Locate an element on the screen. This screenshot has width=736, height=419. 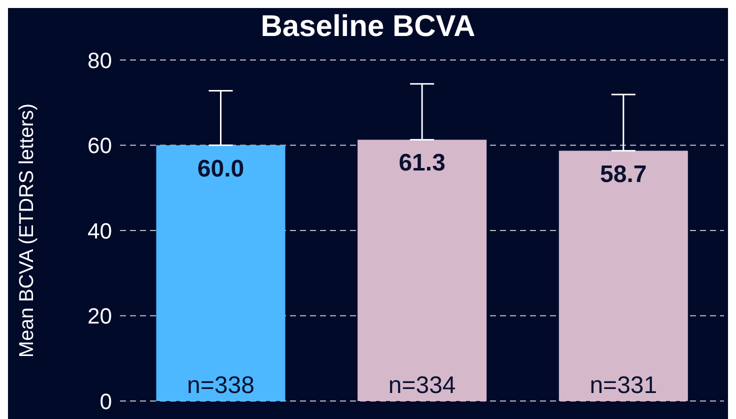
annotation: n=338 is located at coordinates (220, 385).